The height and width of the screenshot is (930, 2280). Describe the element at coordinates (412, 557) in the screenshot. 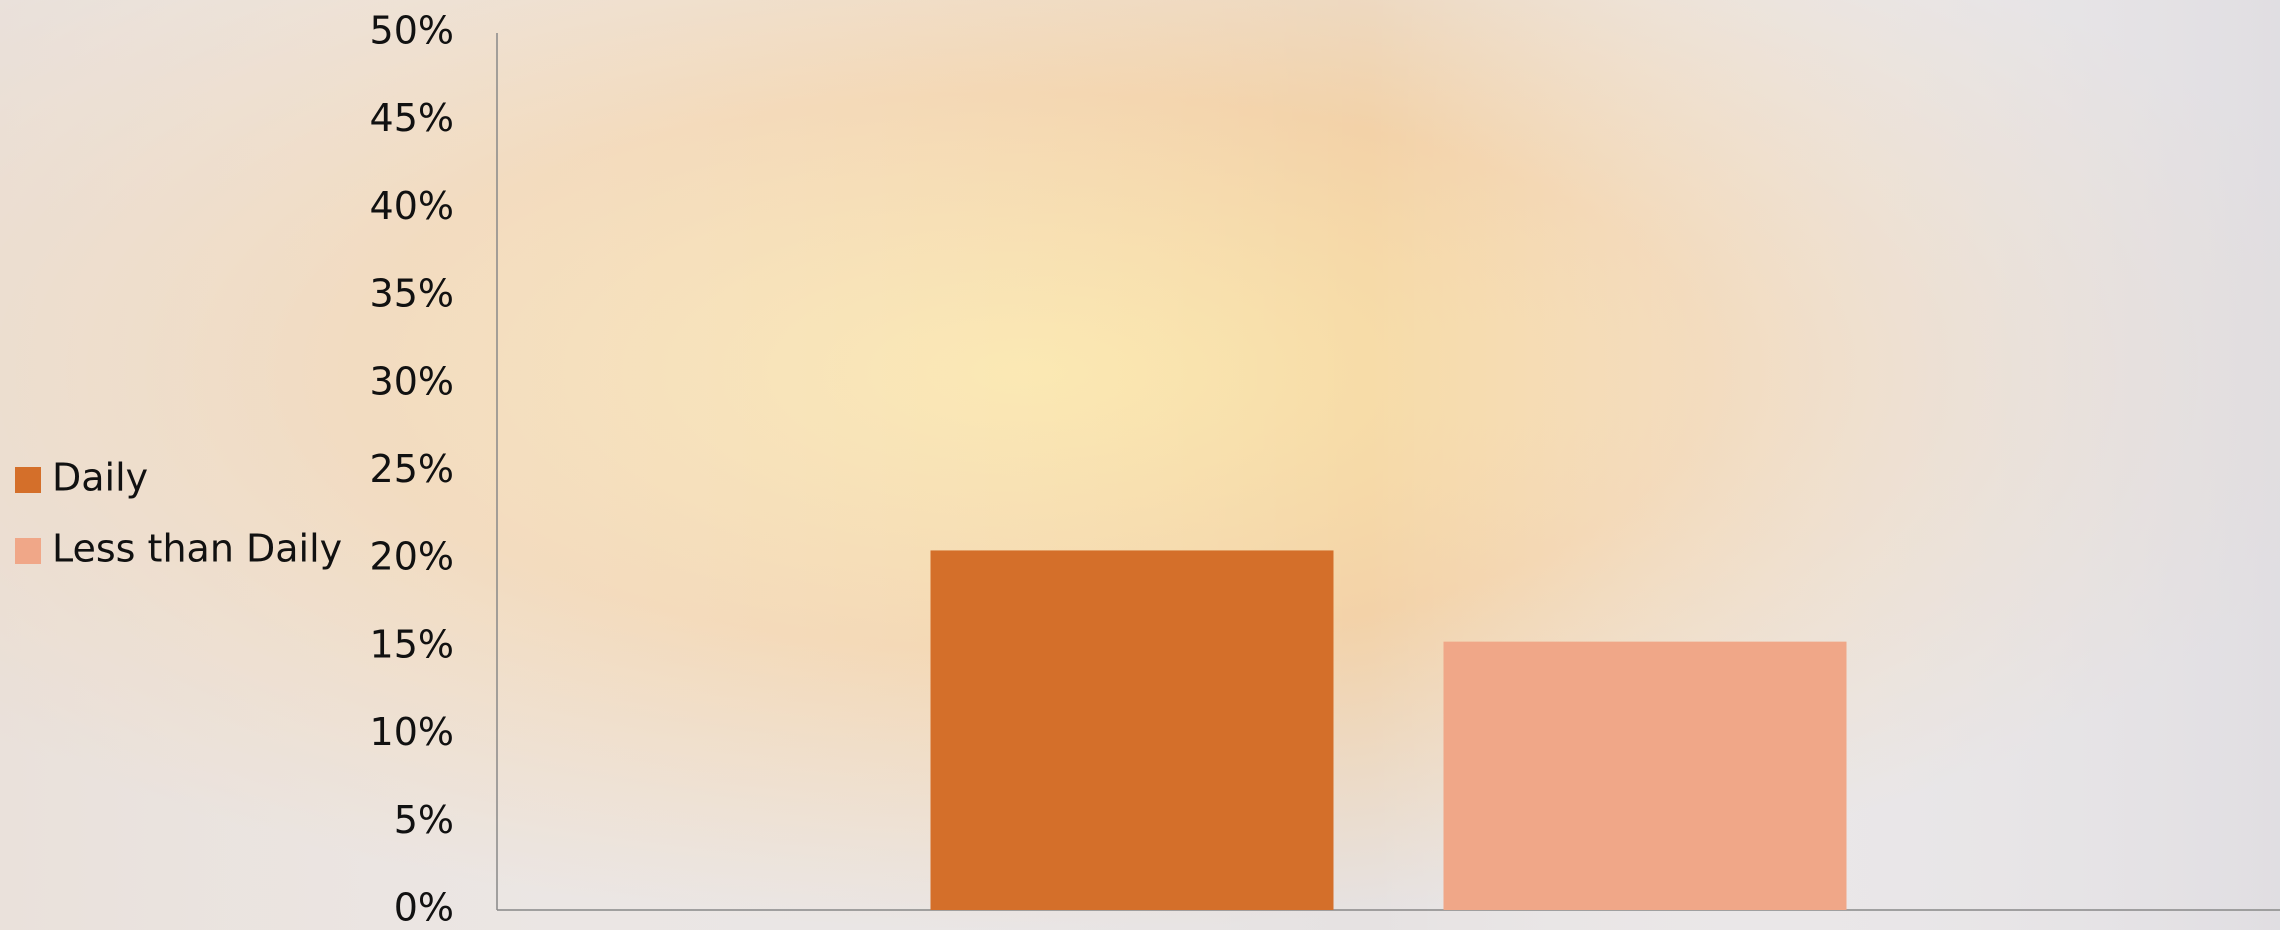

I see `y-tick-label: 20%` at that location.